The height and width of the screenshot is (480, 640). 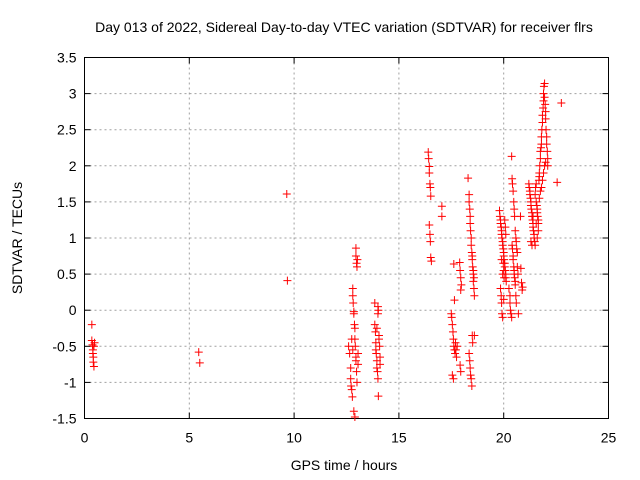 What do you see at coordinates (73, 238) in the screenshot?
I see `y-tick-label: 1` at bounding box center [73, 238].